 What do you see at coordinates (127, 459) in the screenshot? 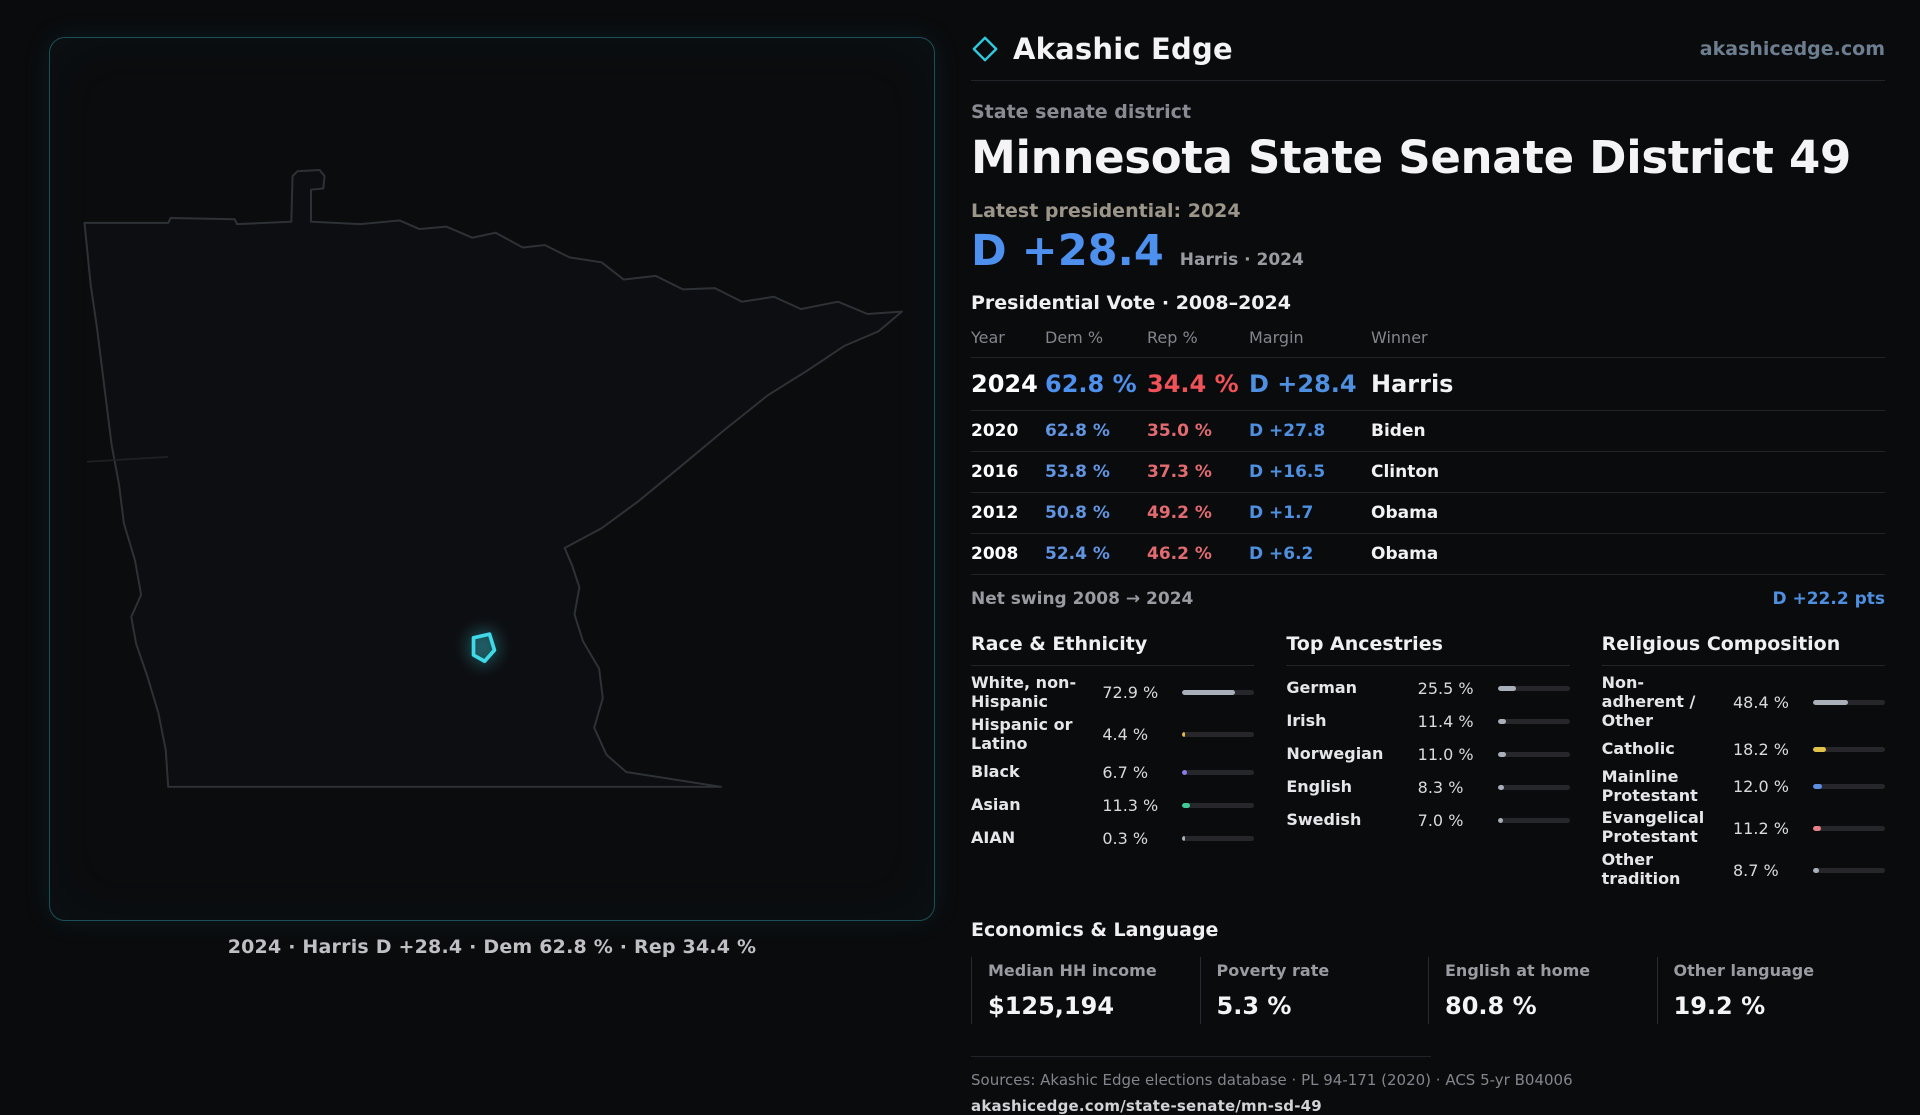
I see `river-line` at bounding box center [127, 459].